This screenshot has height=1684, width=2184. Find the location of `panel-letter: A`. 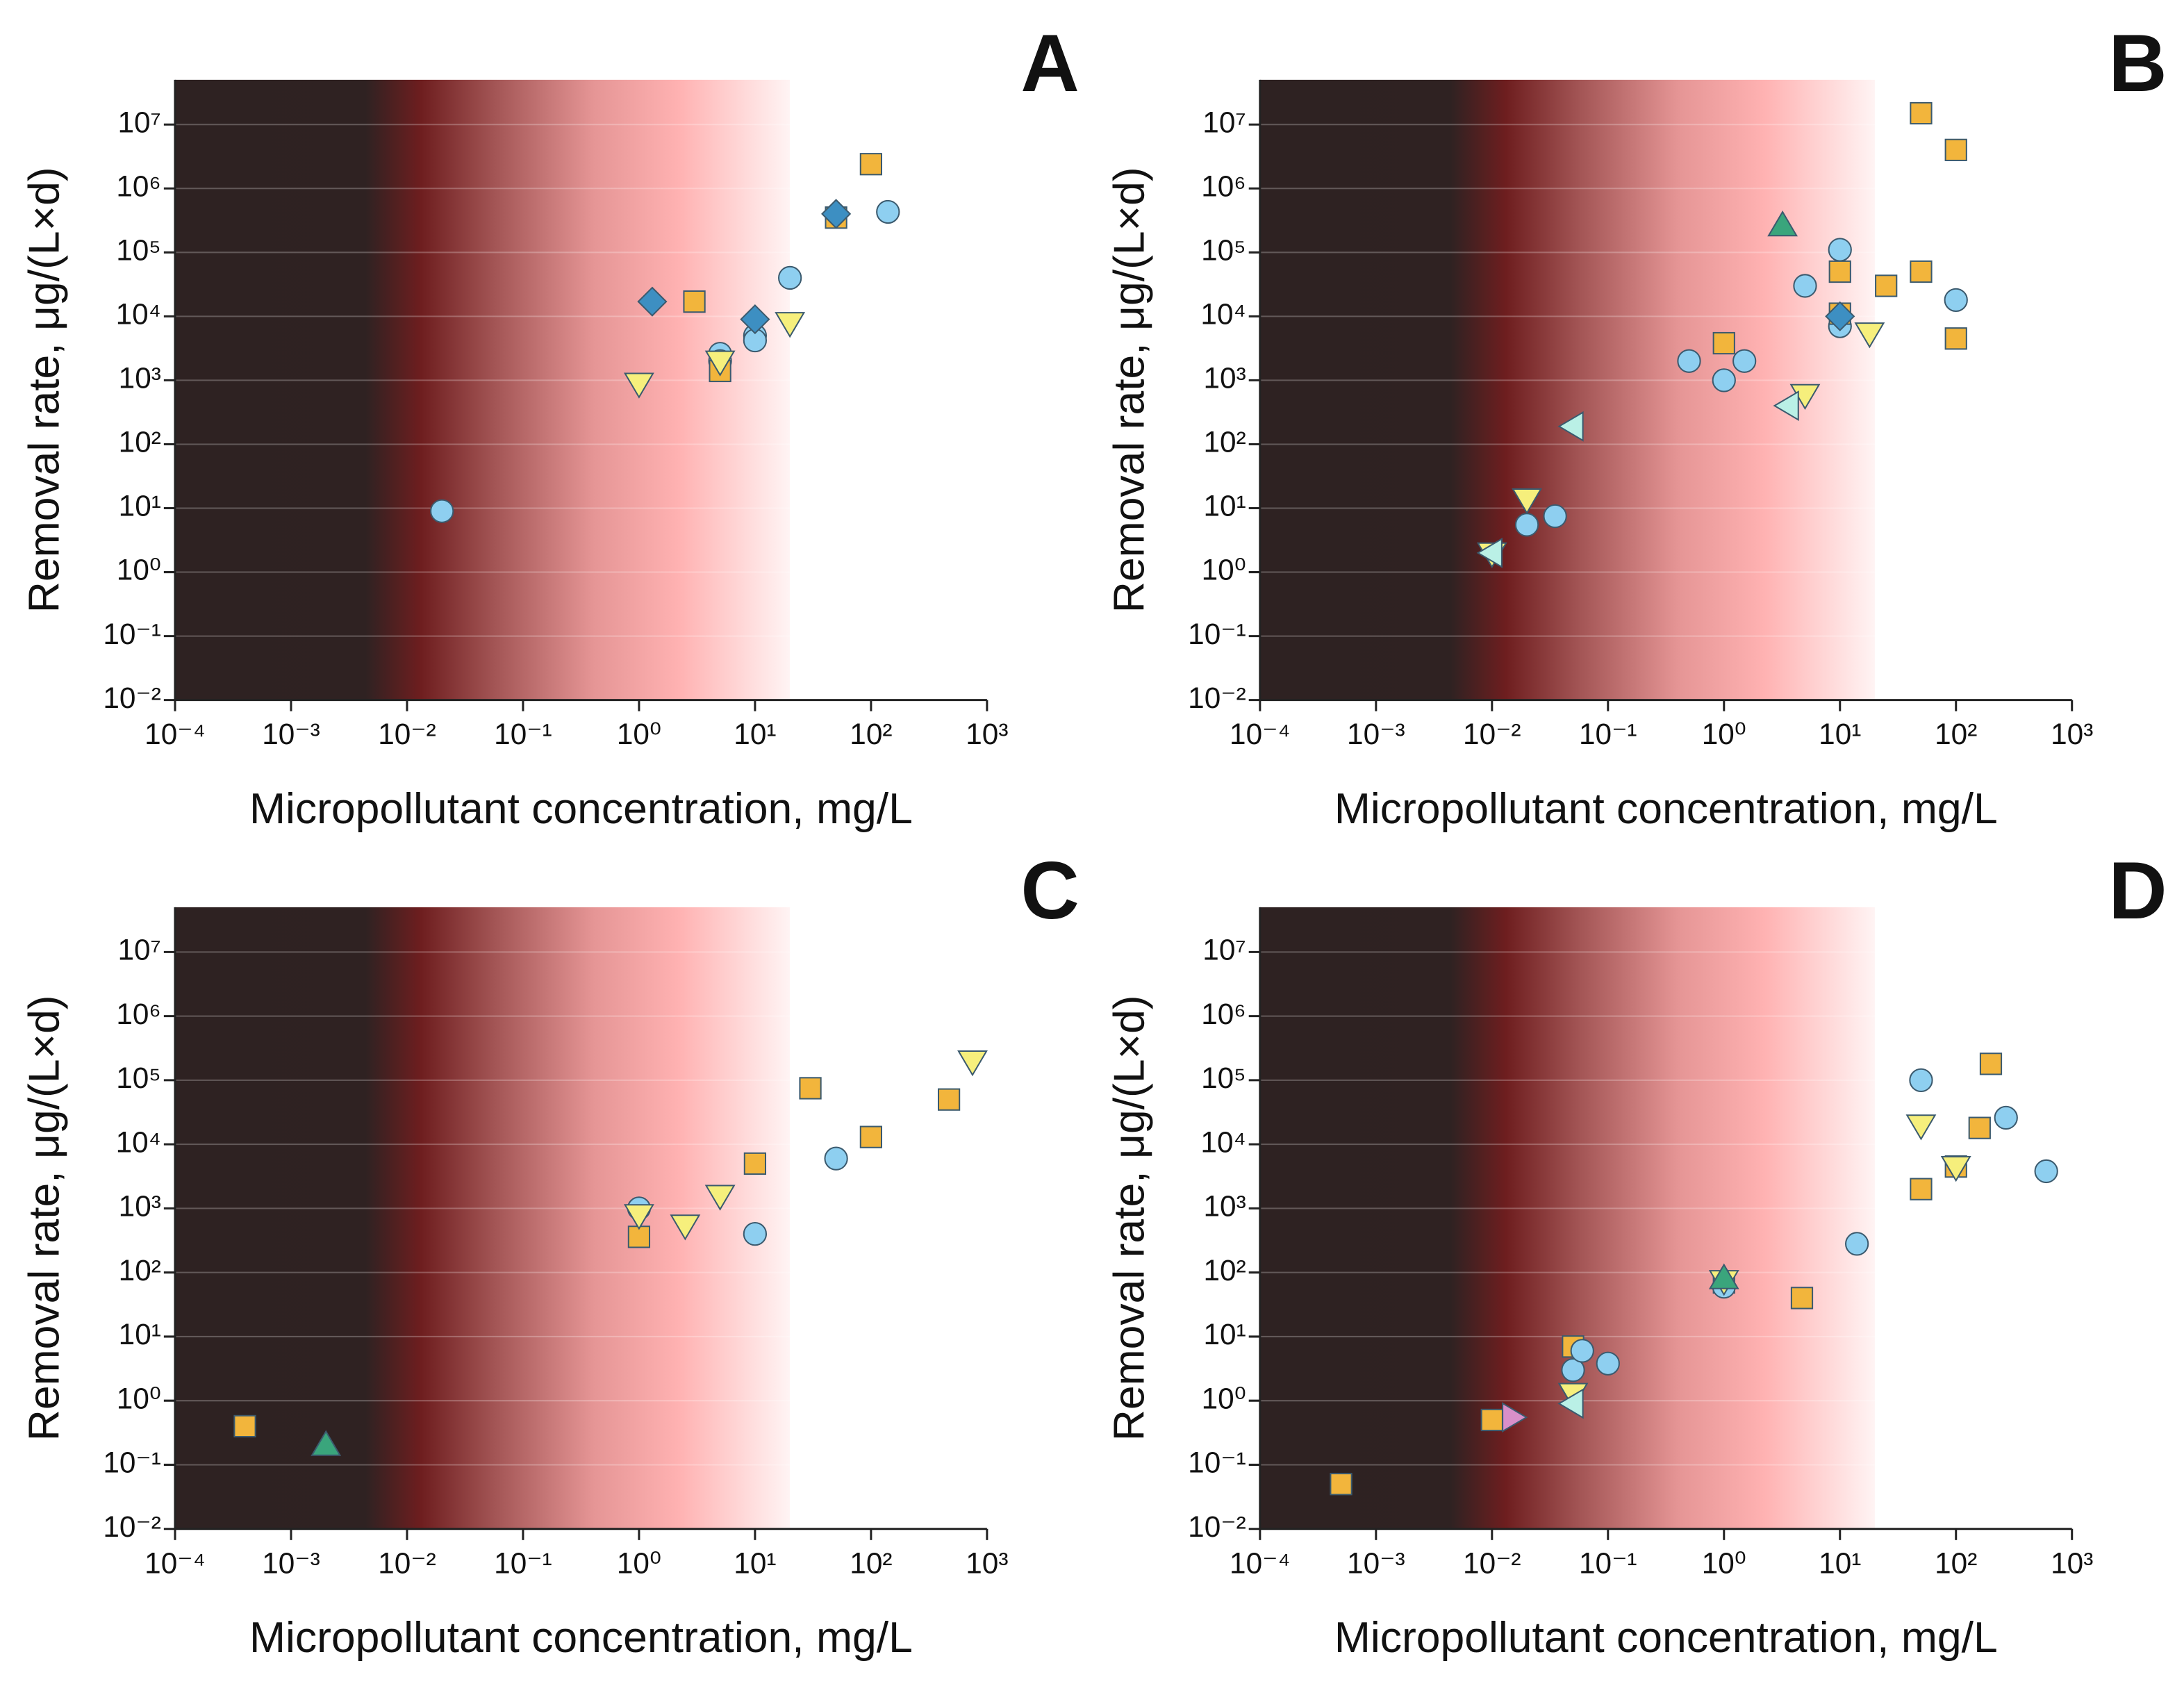

panel-letter: A is located at coordinates (1049, 62).